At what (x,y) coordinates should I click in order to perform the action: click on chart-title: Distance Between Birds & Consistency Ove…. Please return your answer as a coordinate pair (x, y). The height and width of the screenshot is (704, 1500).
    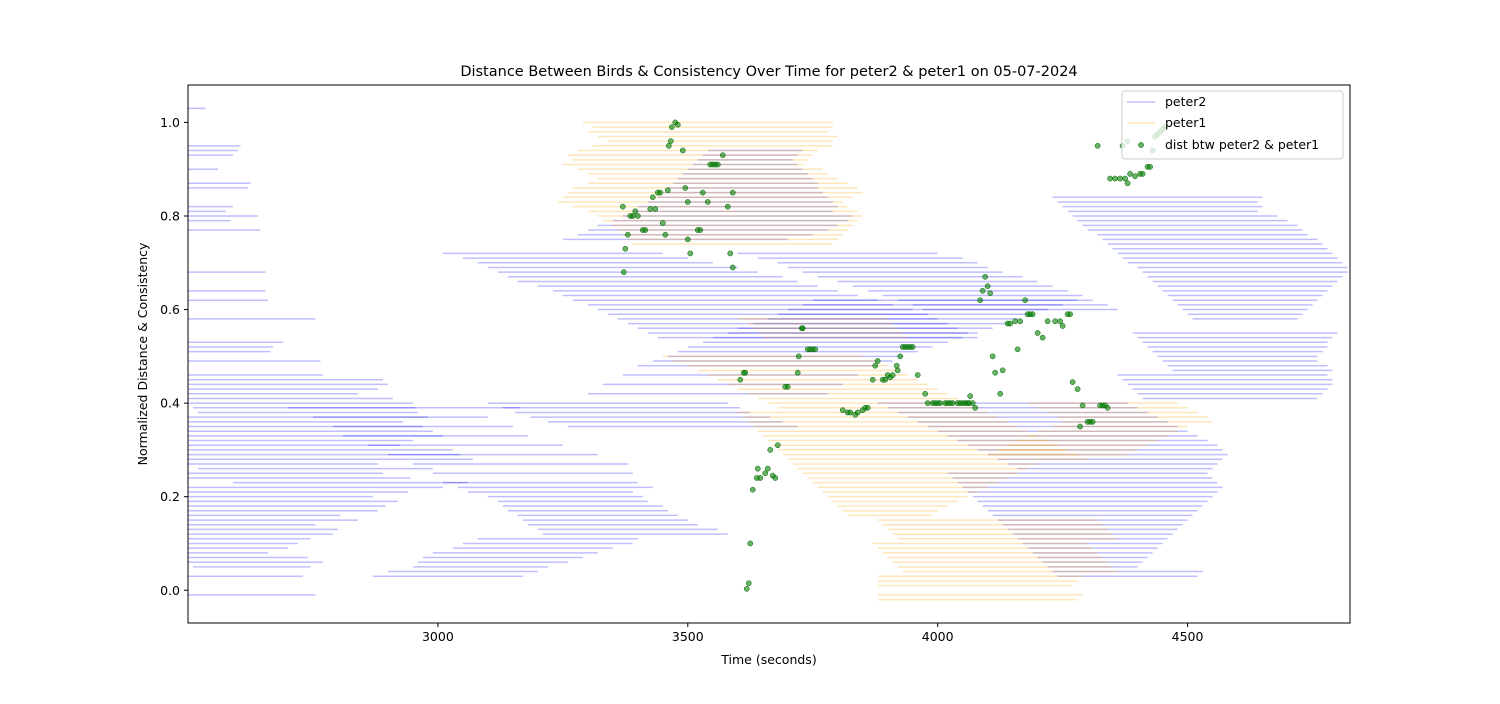
    Looking at the image, I should click on (768, 72).